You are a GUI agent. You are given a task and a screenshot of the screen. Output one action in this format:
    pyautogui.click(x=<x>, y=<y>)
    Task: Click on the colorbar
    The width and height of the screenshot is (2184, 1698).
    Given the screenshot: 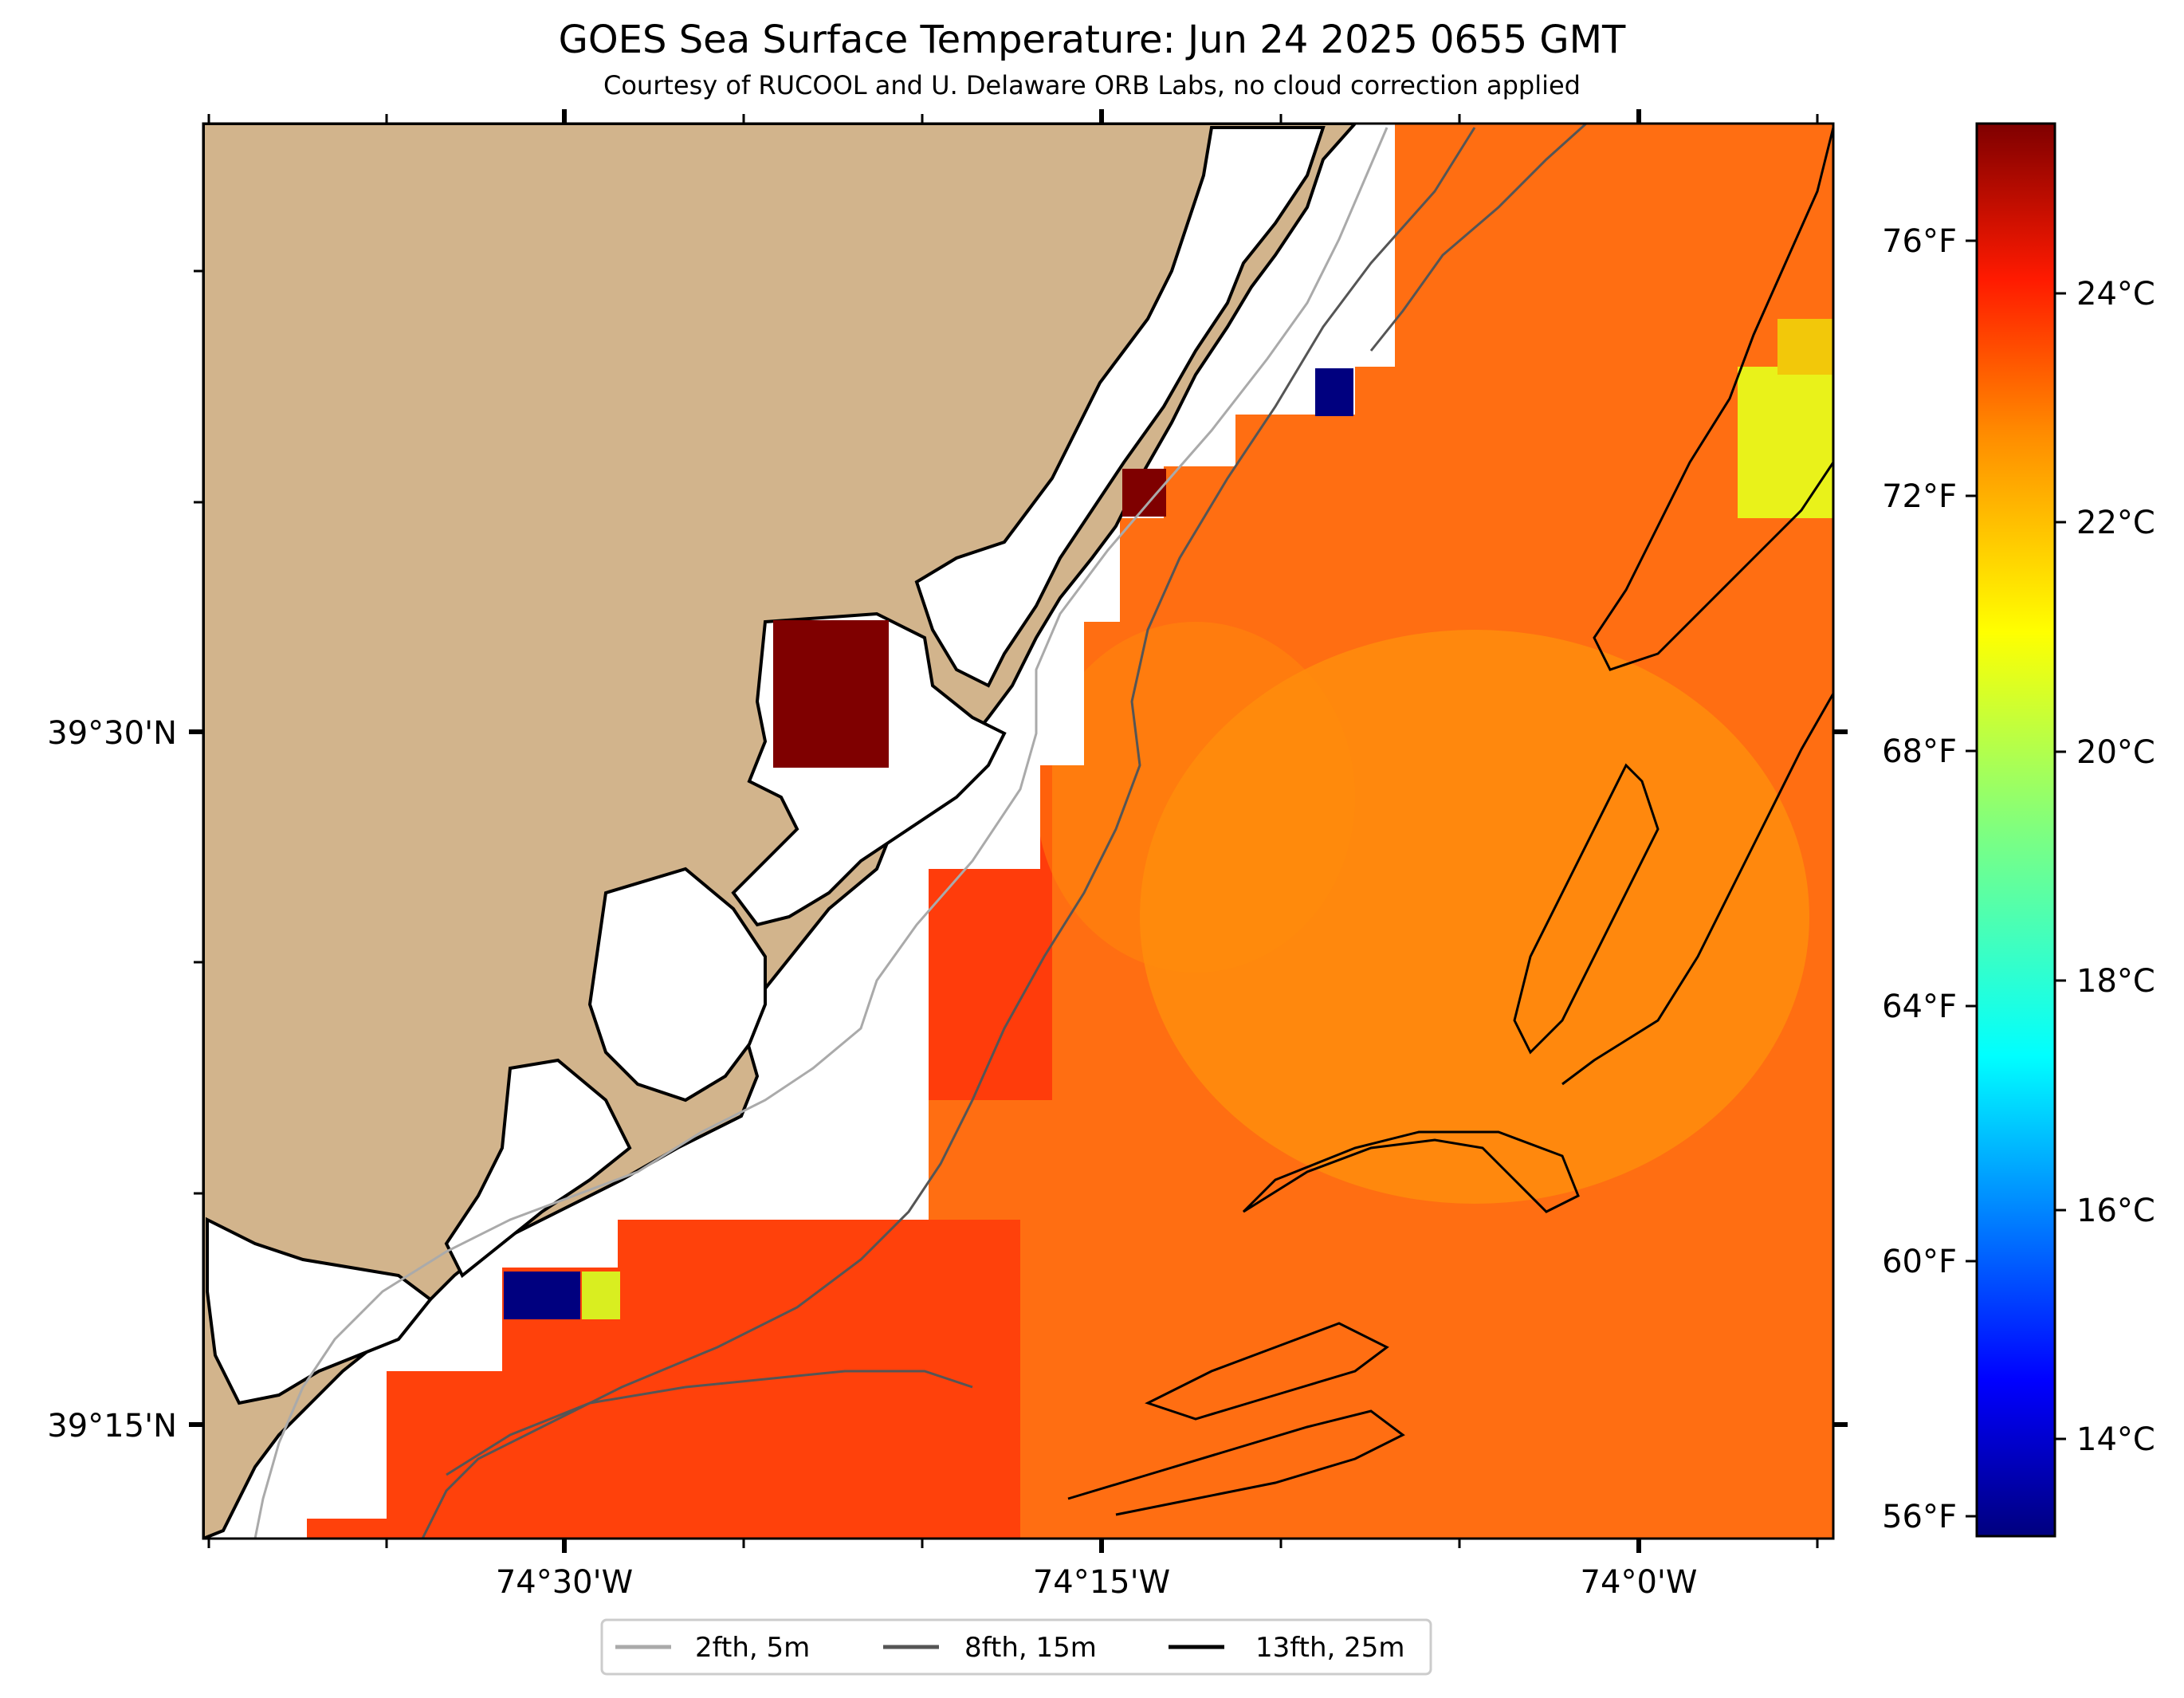 What is the action you would take?
    pyautogui.click(x=2015, y=830)
    